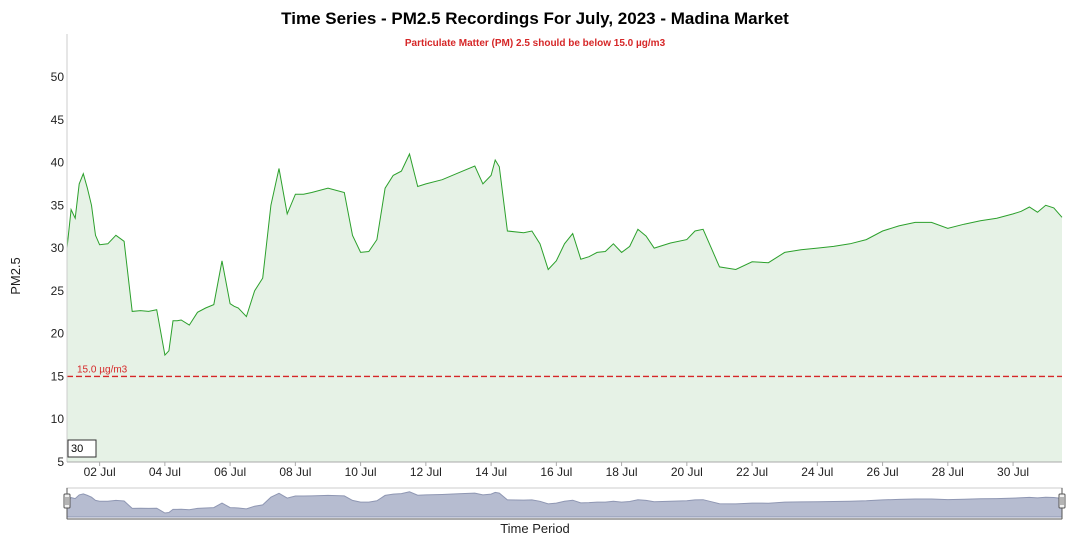 The width and height of the screenshot is (1074, 543). I want to click on x-tick-label: 08 Jul, so click(295, 472).